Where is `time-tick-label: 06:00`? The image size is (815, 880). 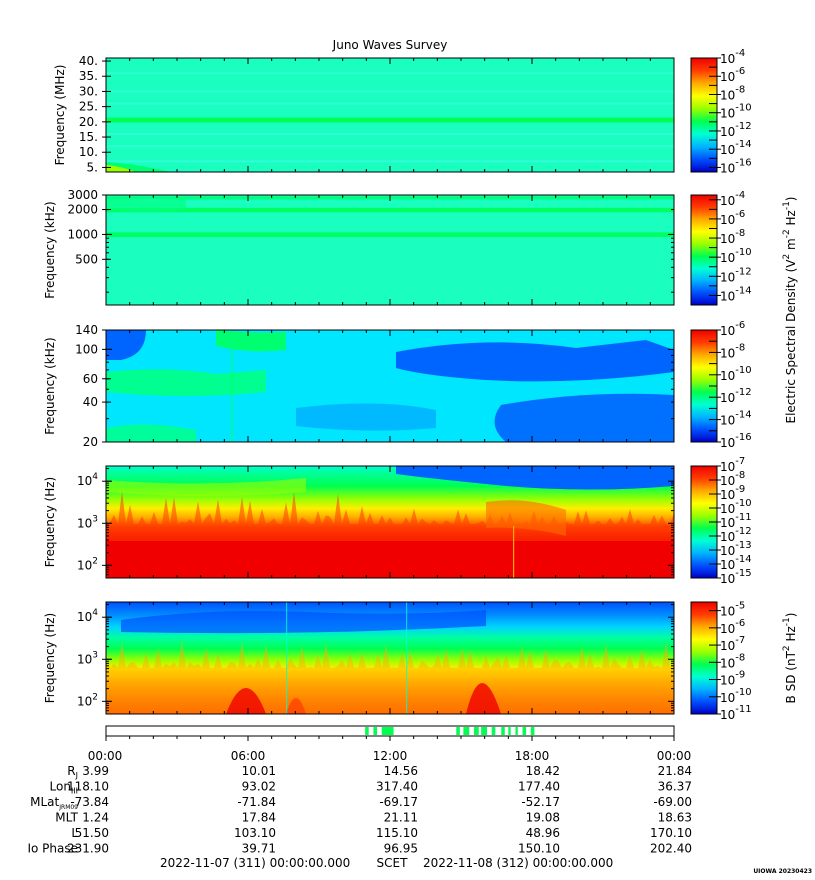 time-tick-label: 06:00 is located at coordinates (248, 756).